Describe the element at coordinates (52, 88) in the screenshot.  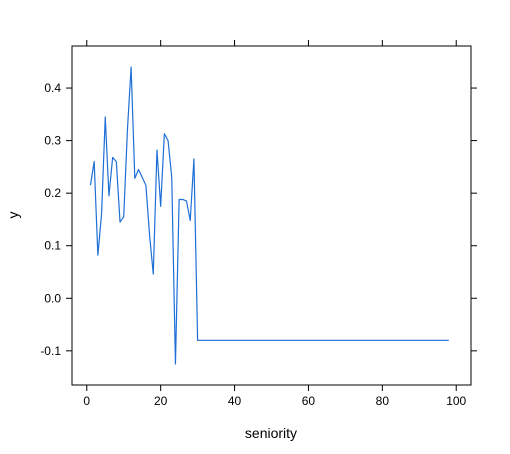
I see `y-tick-label: 0.4` at that location.